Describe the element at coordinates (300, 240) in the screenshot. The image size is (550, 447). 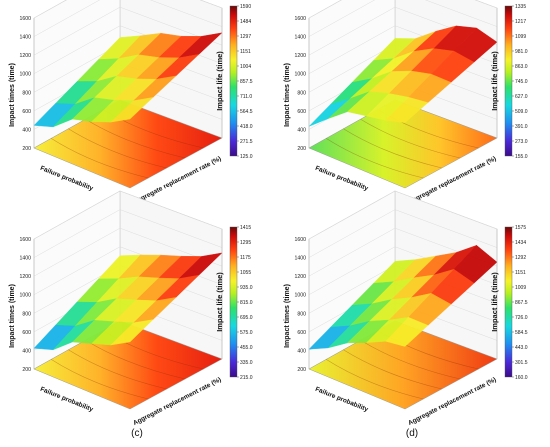
I see `z-tick-label: 1600` at that location.